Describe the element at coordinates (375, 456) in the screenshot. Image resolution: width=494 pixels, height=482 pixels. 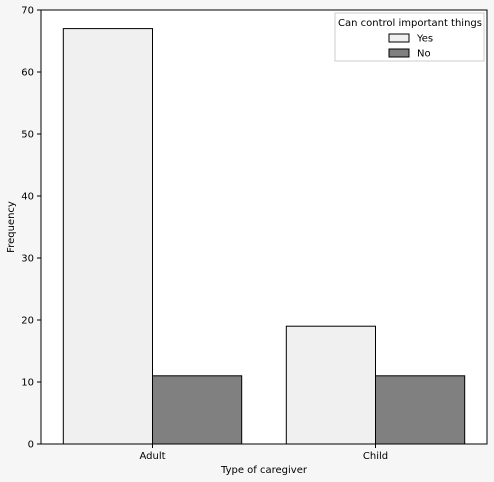
I see `x-tick-label: Child` at that location.